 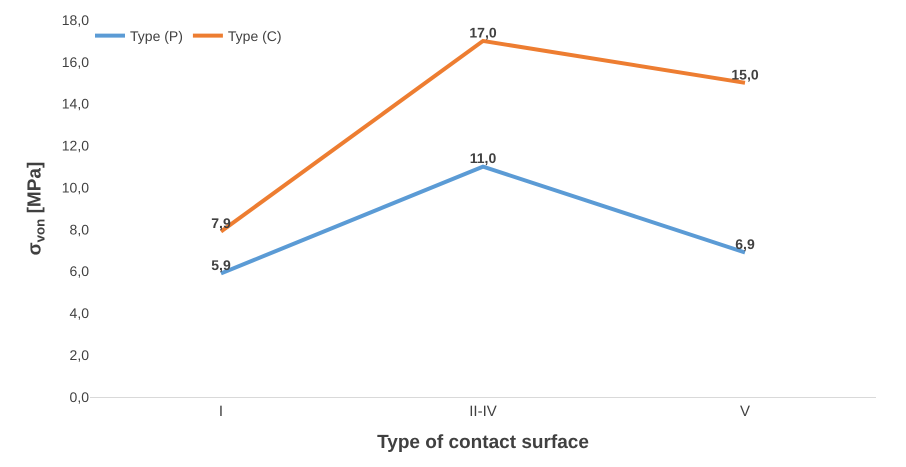 I want to click on x-tick-label: II-IV, so click(x=483, y=411).